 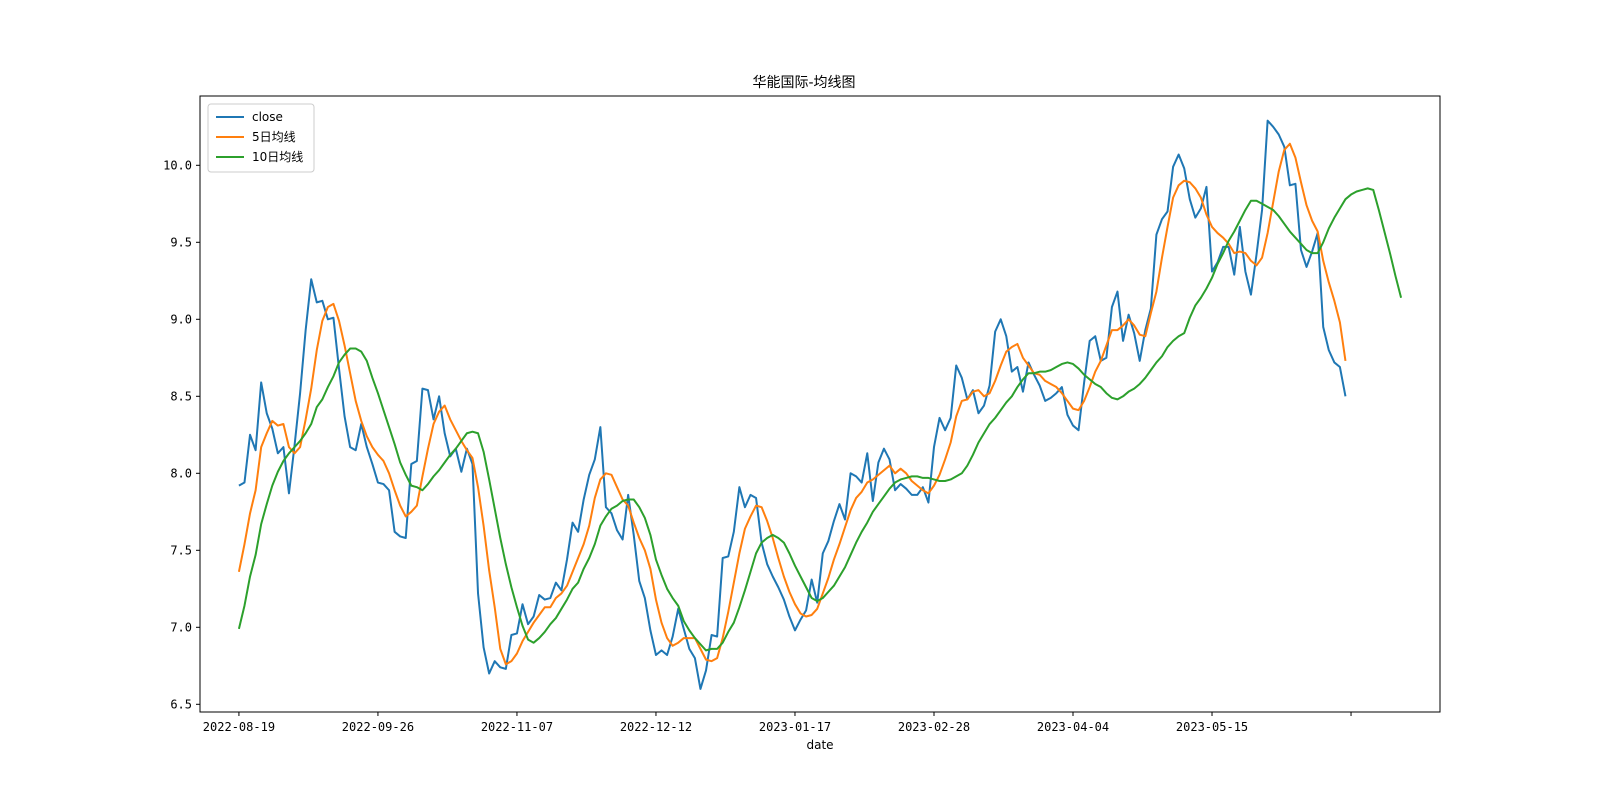 What do you see at coordinates (181, 319) in the screenshot?
I see `y-tick-label: 9.0` at bounding box center [181, 319].